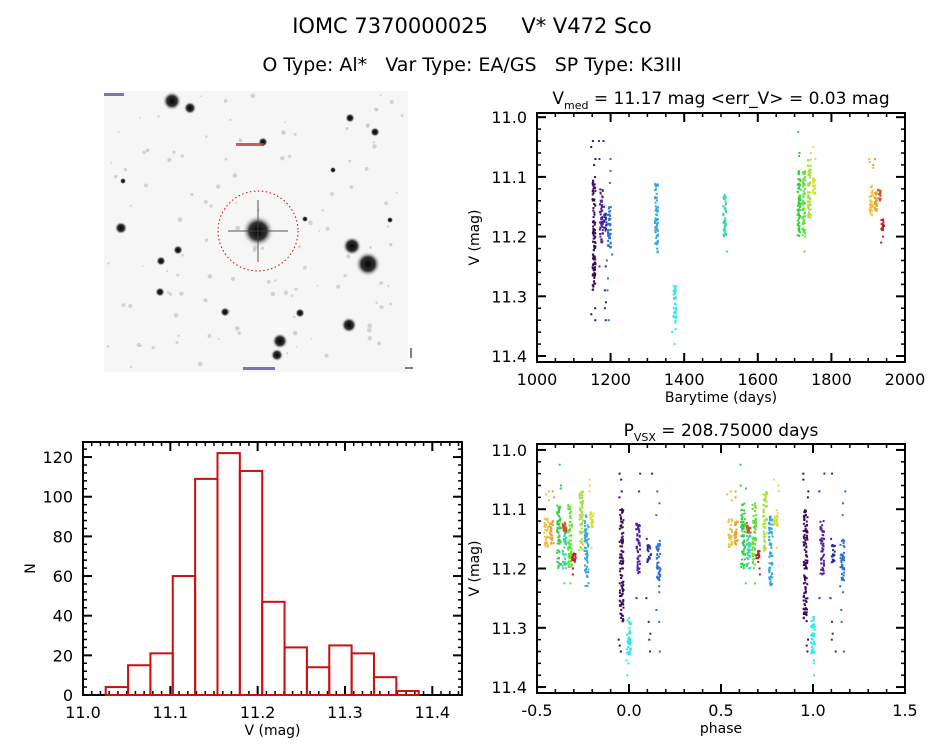 This screenshot has width=944, height=747. I want to click on x-tick-label: 11.2, so click(258, 712).